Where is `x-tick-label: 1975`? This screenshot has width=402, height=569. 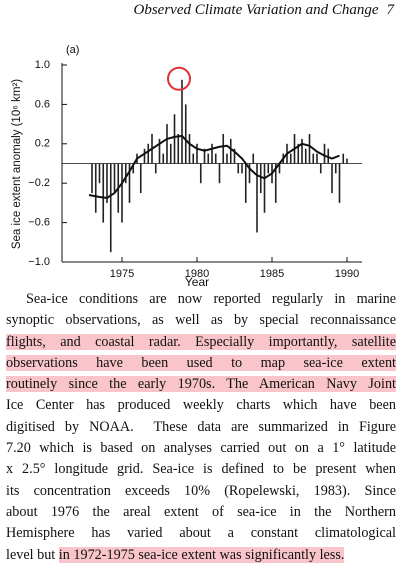 x-tick-label: 1975 is located at coordinates (122, 274).